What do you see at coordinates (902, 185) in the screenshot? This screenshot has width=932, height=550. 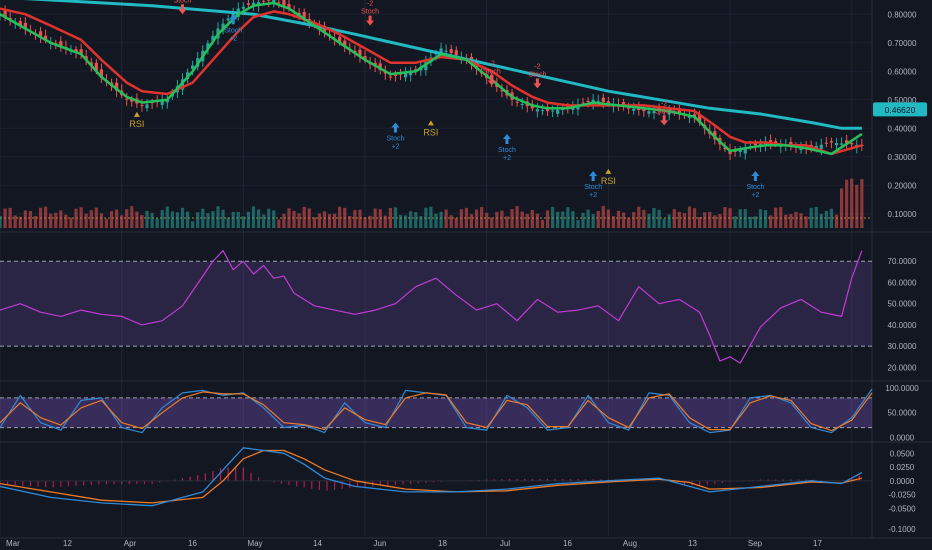 I see `price-tick-label: 0.20000` at bounding box center [902, 185].